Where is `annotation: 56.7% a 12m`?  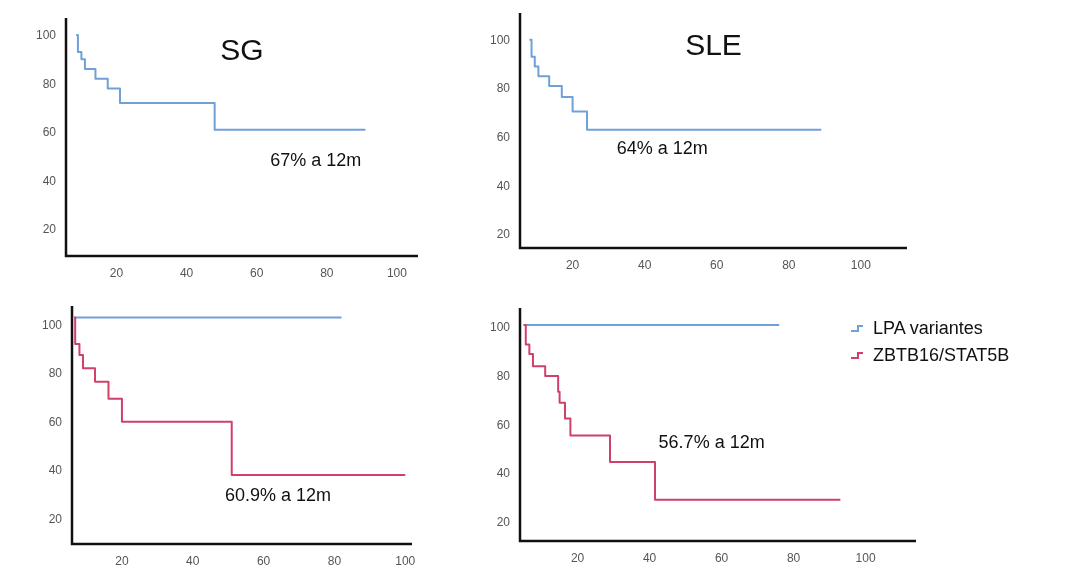 annotation: 56.7% a 12m is located at coordinates (711, 441).